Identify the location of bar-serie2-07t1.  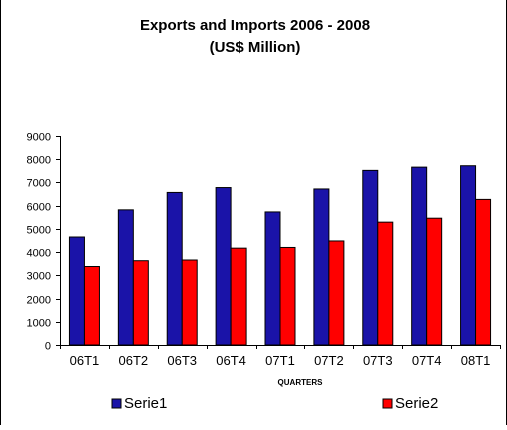
(287, 296).